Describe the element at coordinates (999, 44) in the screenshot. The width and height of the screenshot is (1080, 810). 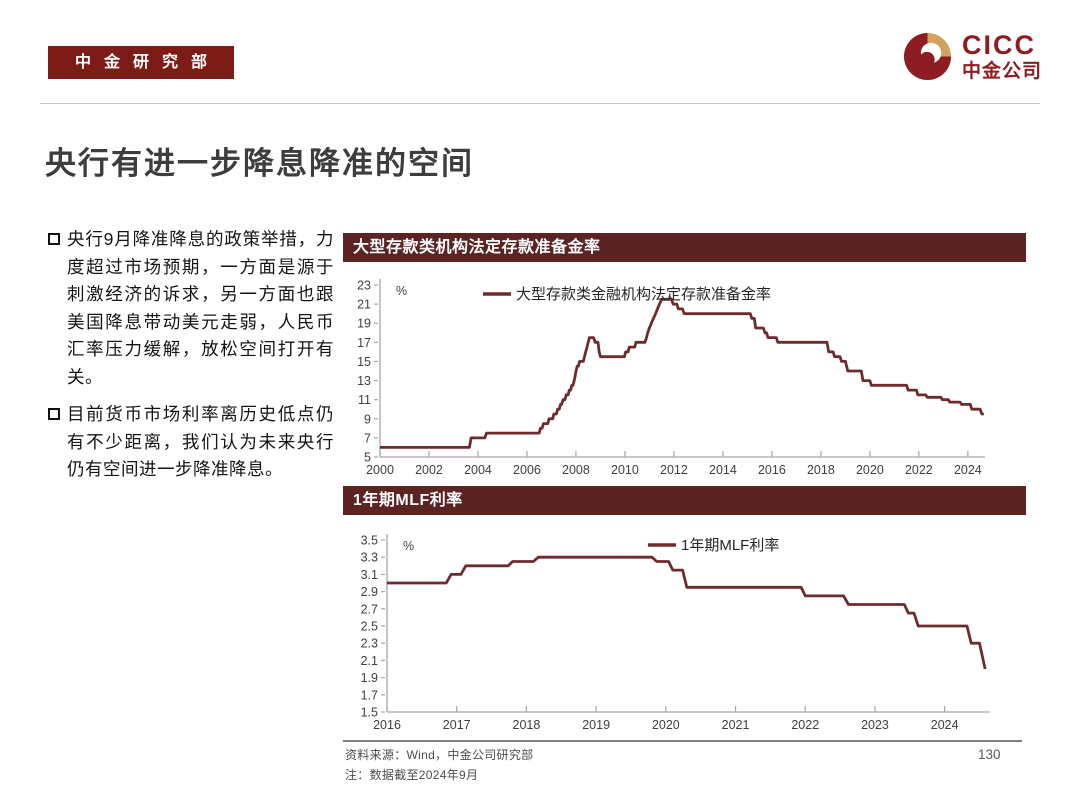
I see `logo-text-en: CICC` at that location.